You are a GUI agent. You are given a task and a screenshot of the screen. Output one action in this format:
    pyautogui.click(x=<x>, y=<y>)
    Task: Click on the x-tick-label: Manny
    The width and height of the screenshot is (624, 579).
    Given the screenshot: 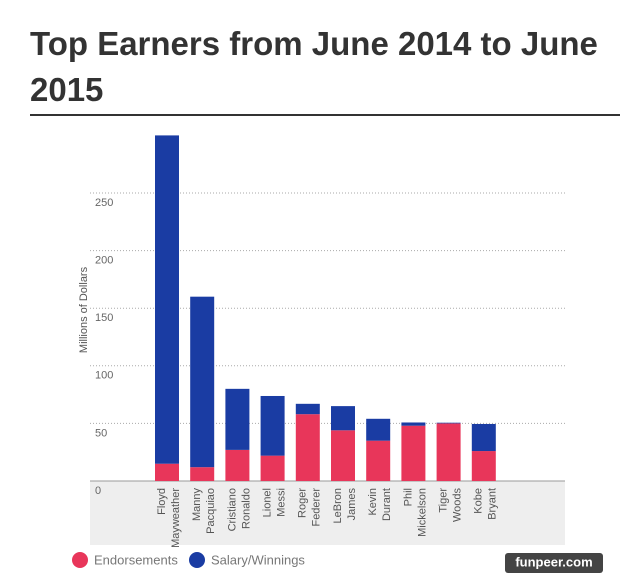 What is the action you would take?
    pyautogui.click(x=197, y=505)
    